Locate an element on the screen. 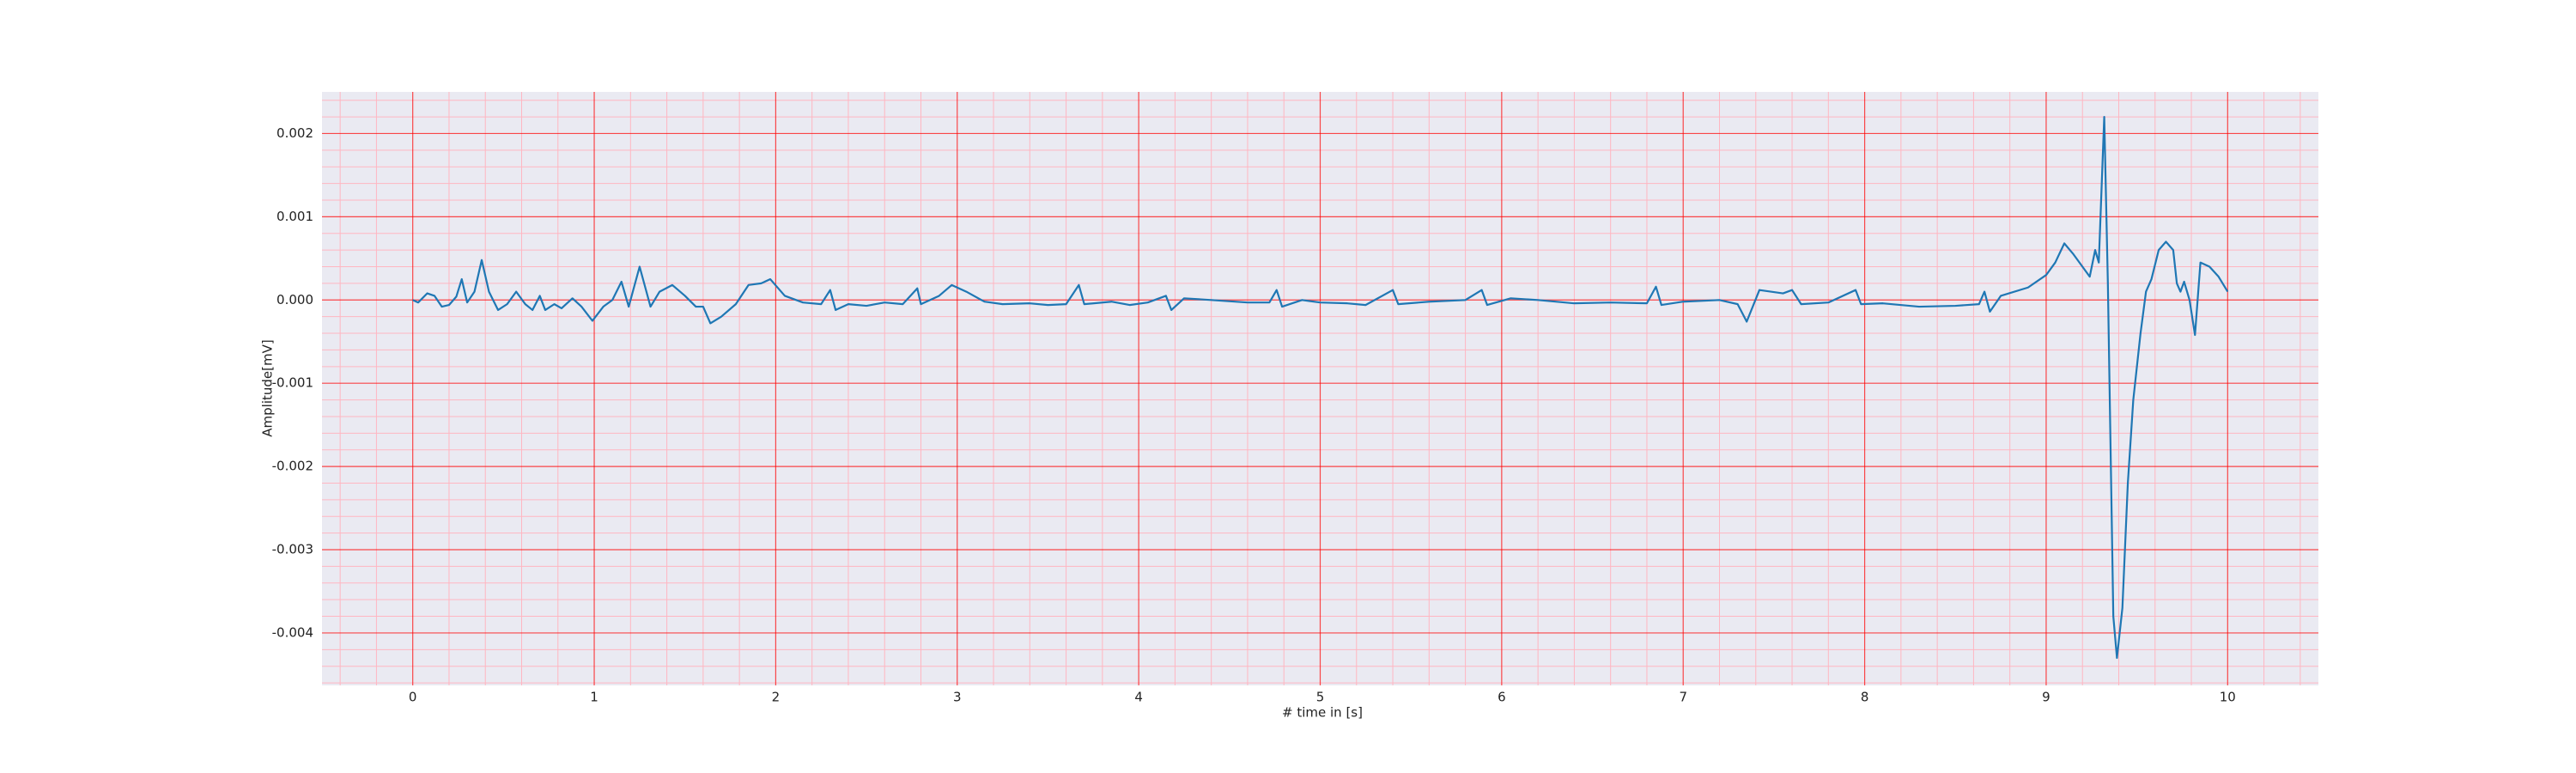 This screenshot has height=773, width=2576. y-tick-label: -0.004 is located at coordinates (292, 632).